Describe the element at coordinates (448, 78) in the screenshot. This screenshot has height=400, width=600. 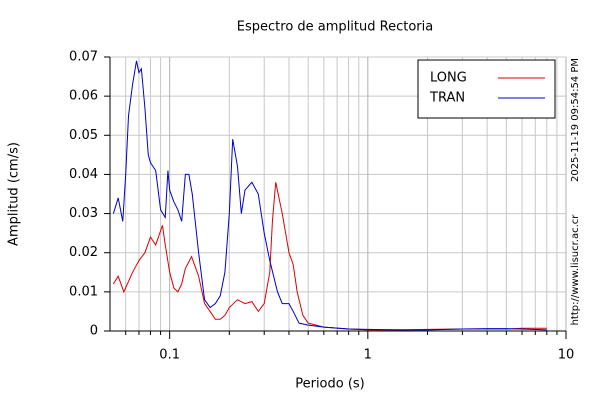
I see `legend-label: LONG` at that location.